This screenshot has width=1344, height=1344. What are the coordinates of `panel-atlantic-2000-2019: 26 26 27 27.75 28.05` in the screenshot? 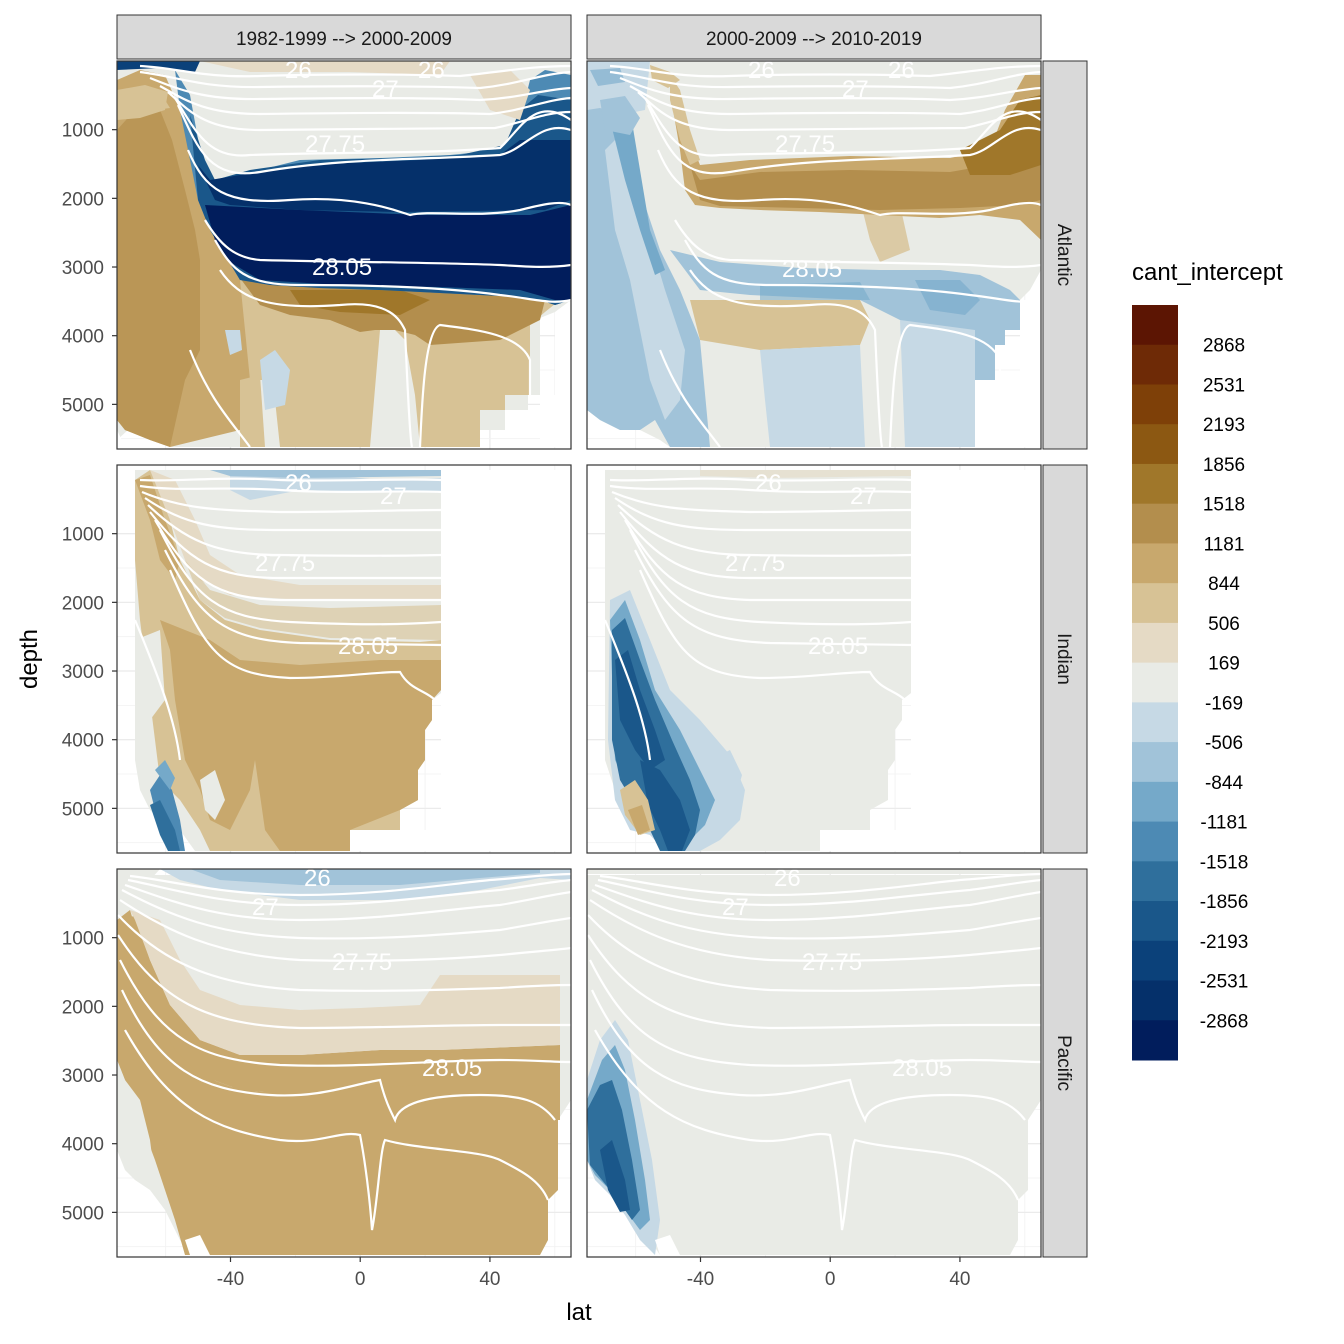 It's located at (814, 253).